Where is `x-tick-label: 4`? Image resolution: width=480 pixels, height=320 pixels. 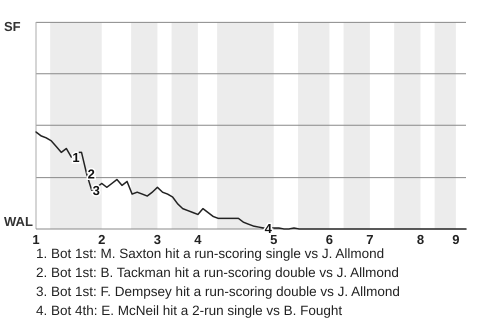 x-tick-label: 4 is located at coordinates (198, 239).